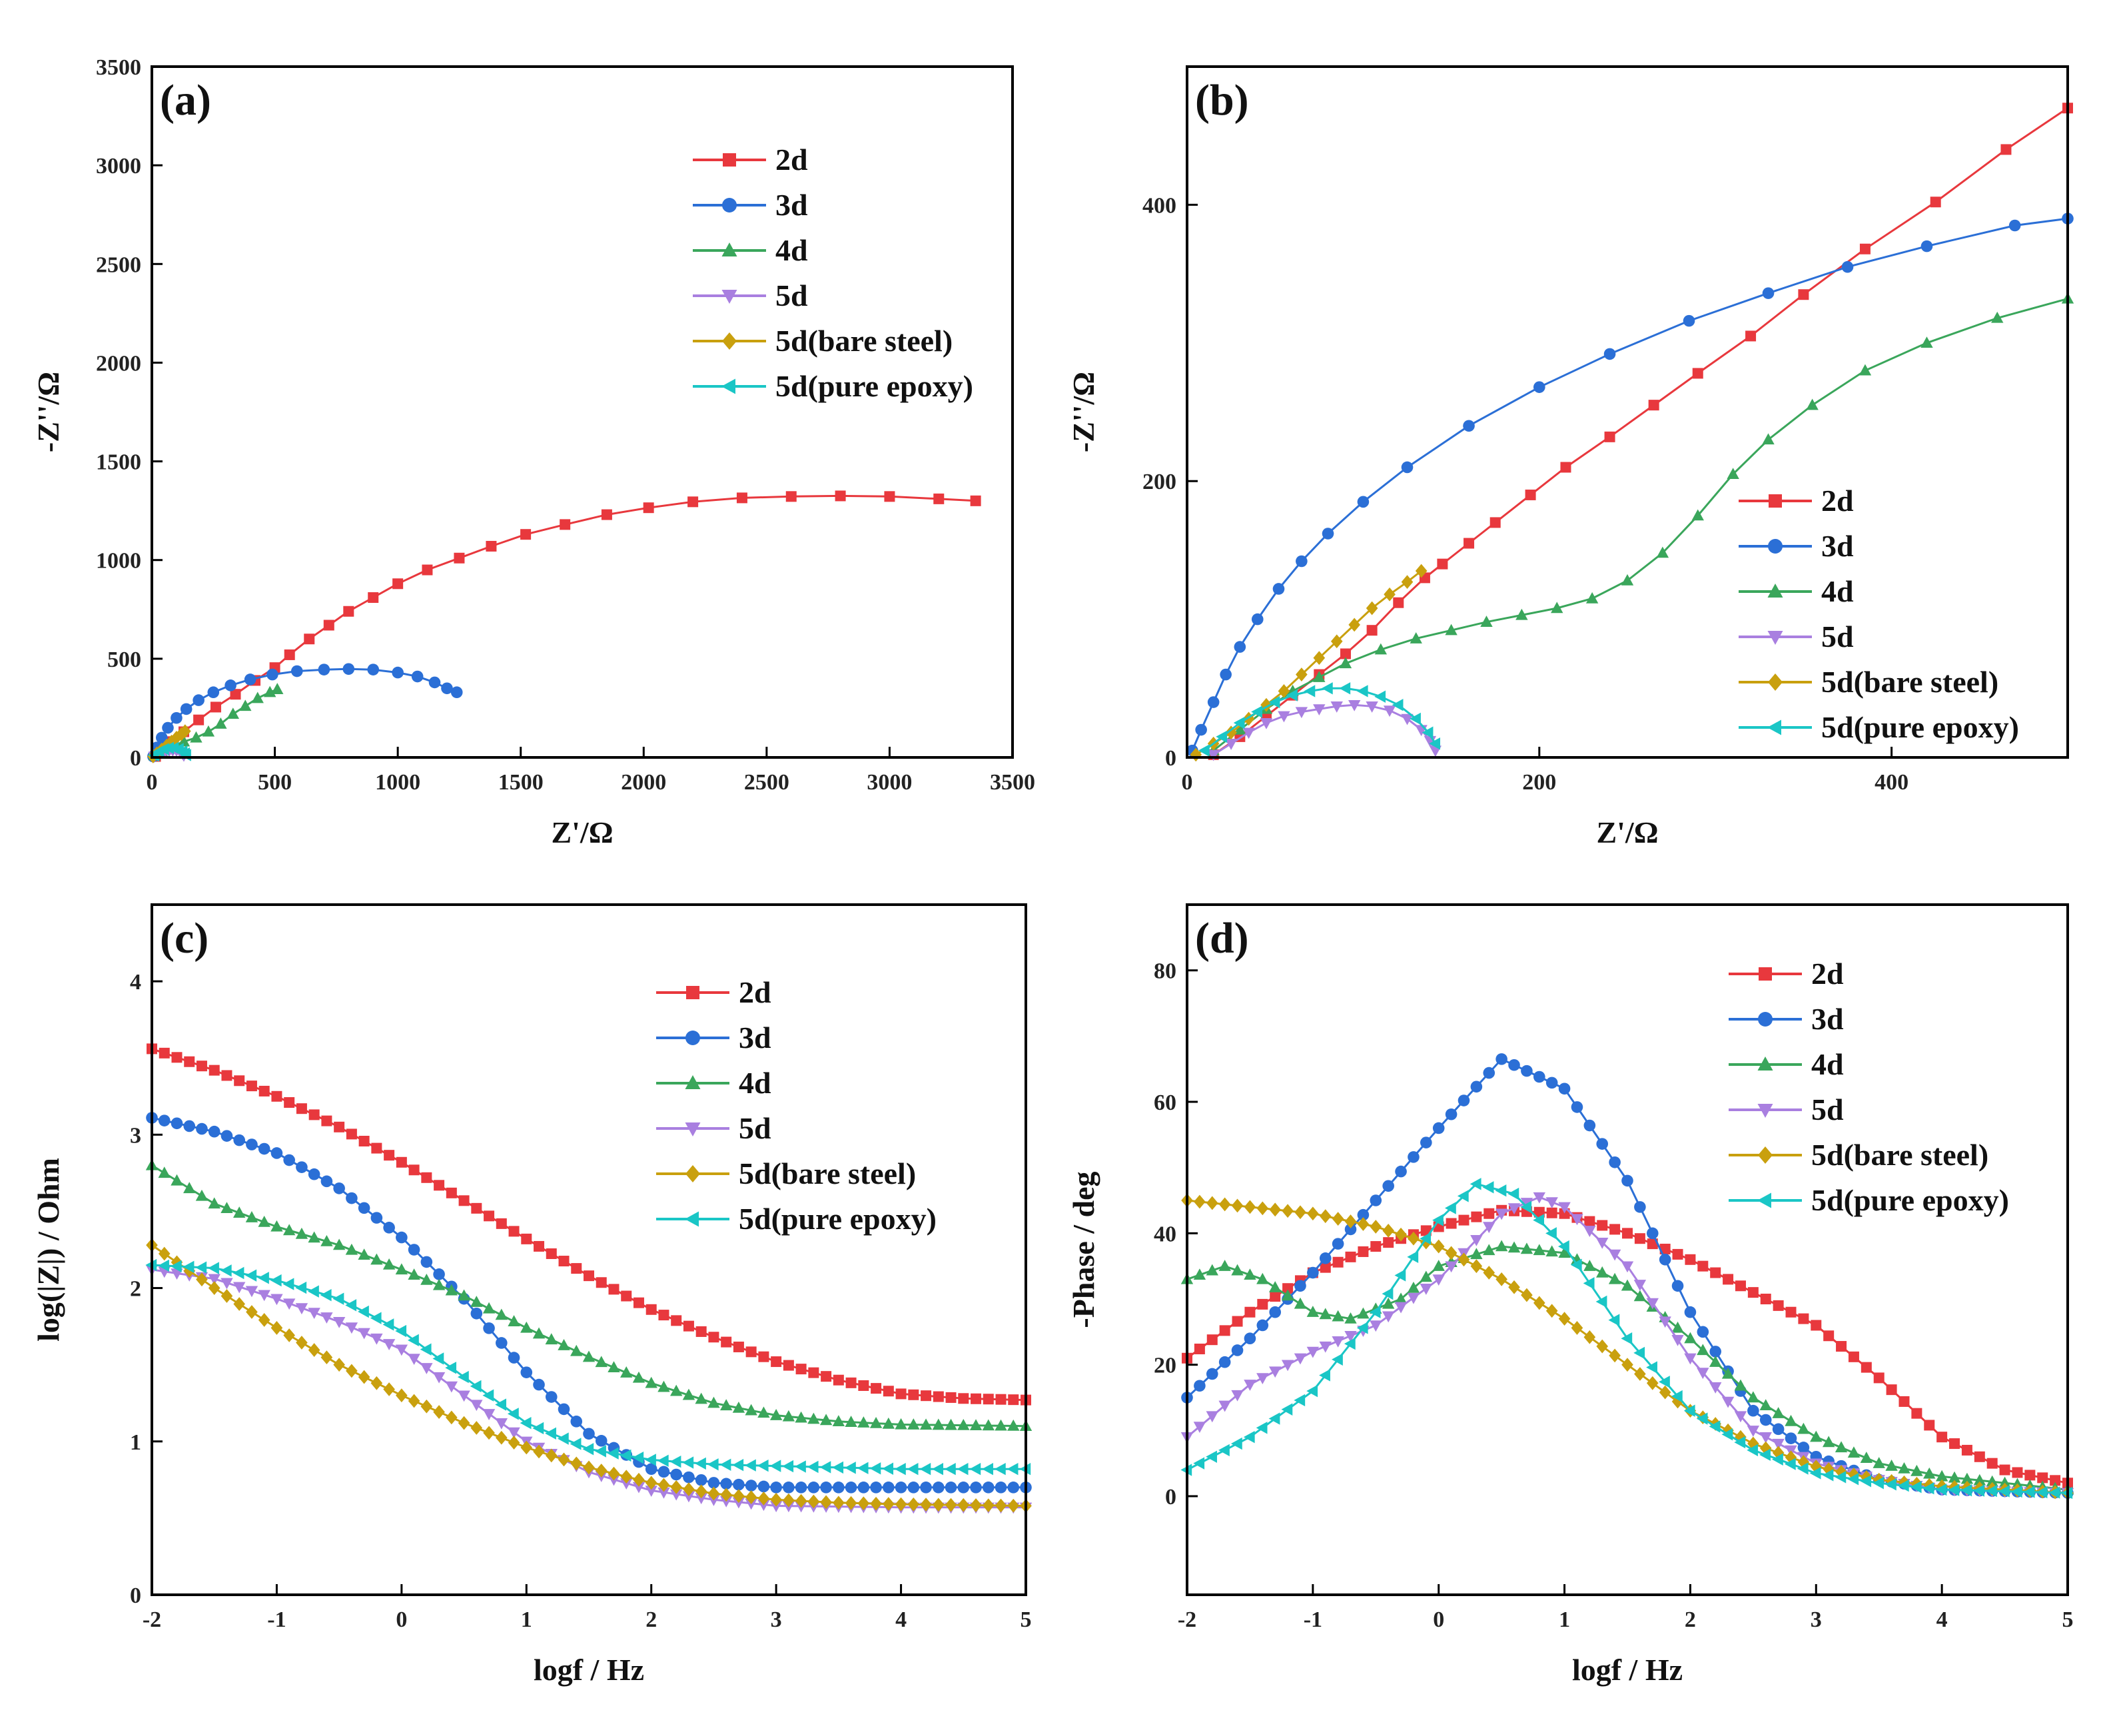 The width and height of the screenshot is (2105, 1736). Describe the element at coordinates (643, 782) in the screenshot. I see `x-tick-label: 2000` at that location.